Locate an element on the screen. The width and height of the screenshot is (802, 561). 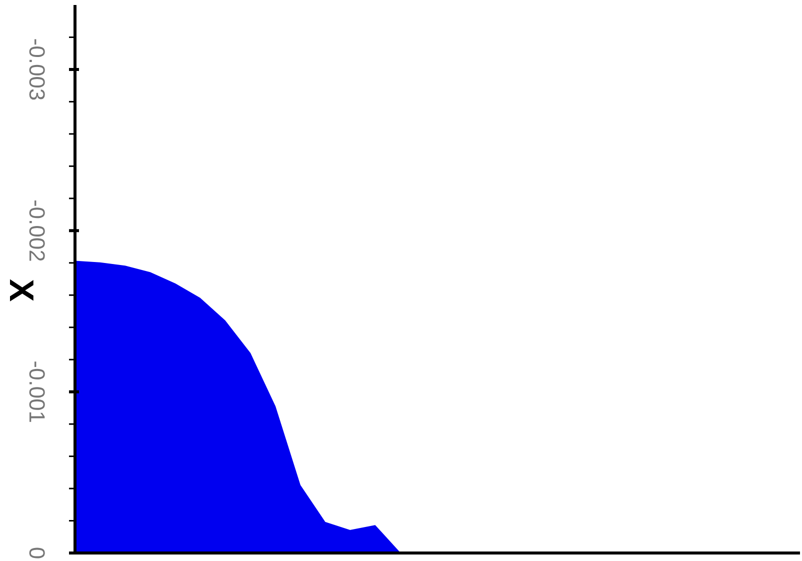
y-tick-label: -0.002 is located at coordinates (37, 230).